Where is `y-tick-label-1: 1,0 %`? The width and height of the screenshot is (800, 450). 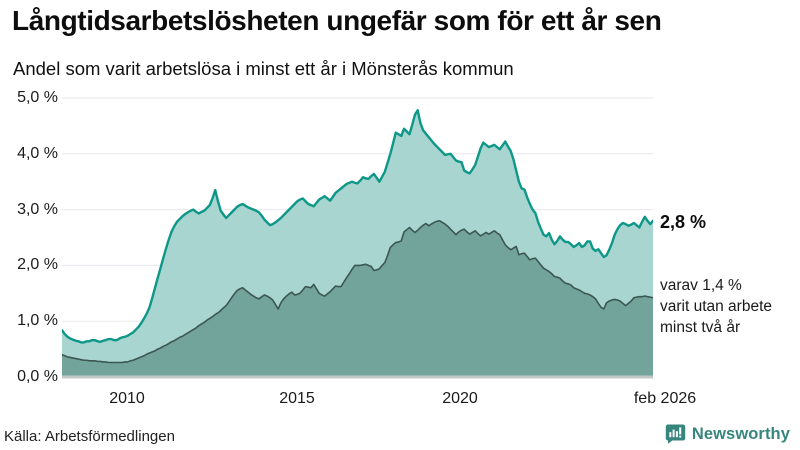 y-tick-label-1: 1,0 % is located at coordinates (37, 320).